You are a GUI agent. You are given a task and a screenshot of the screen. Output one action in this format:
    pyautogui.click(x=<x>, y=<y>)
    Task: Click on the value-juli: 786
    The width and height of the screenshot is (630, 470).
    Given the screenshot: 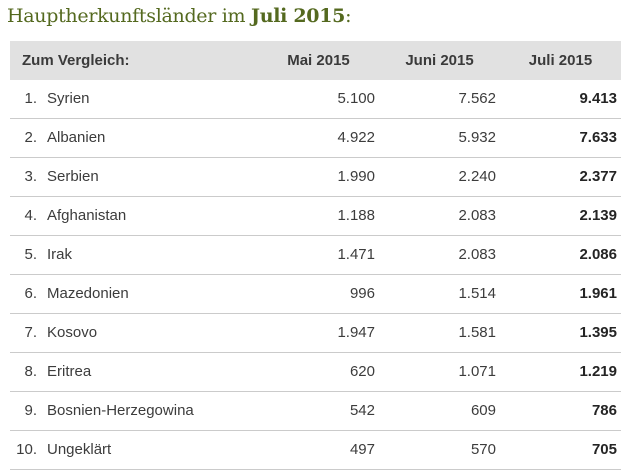 What is the action you would take?
    pyautogui.click(x=560, y=411)
    